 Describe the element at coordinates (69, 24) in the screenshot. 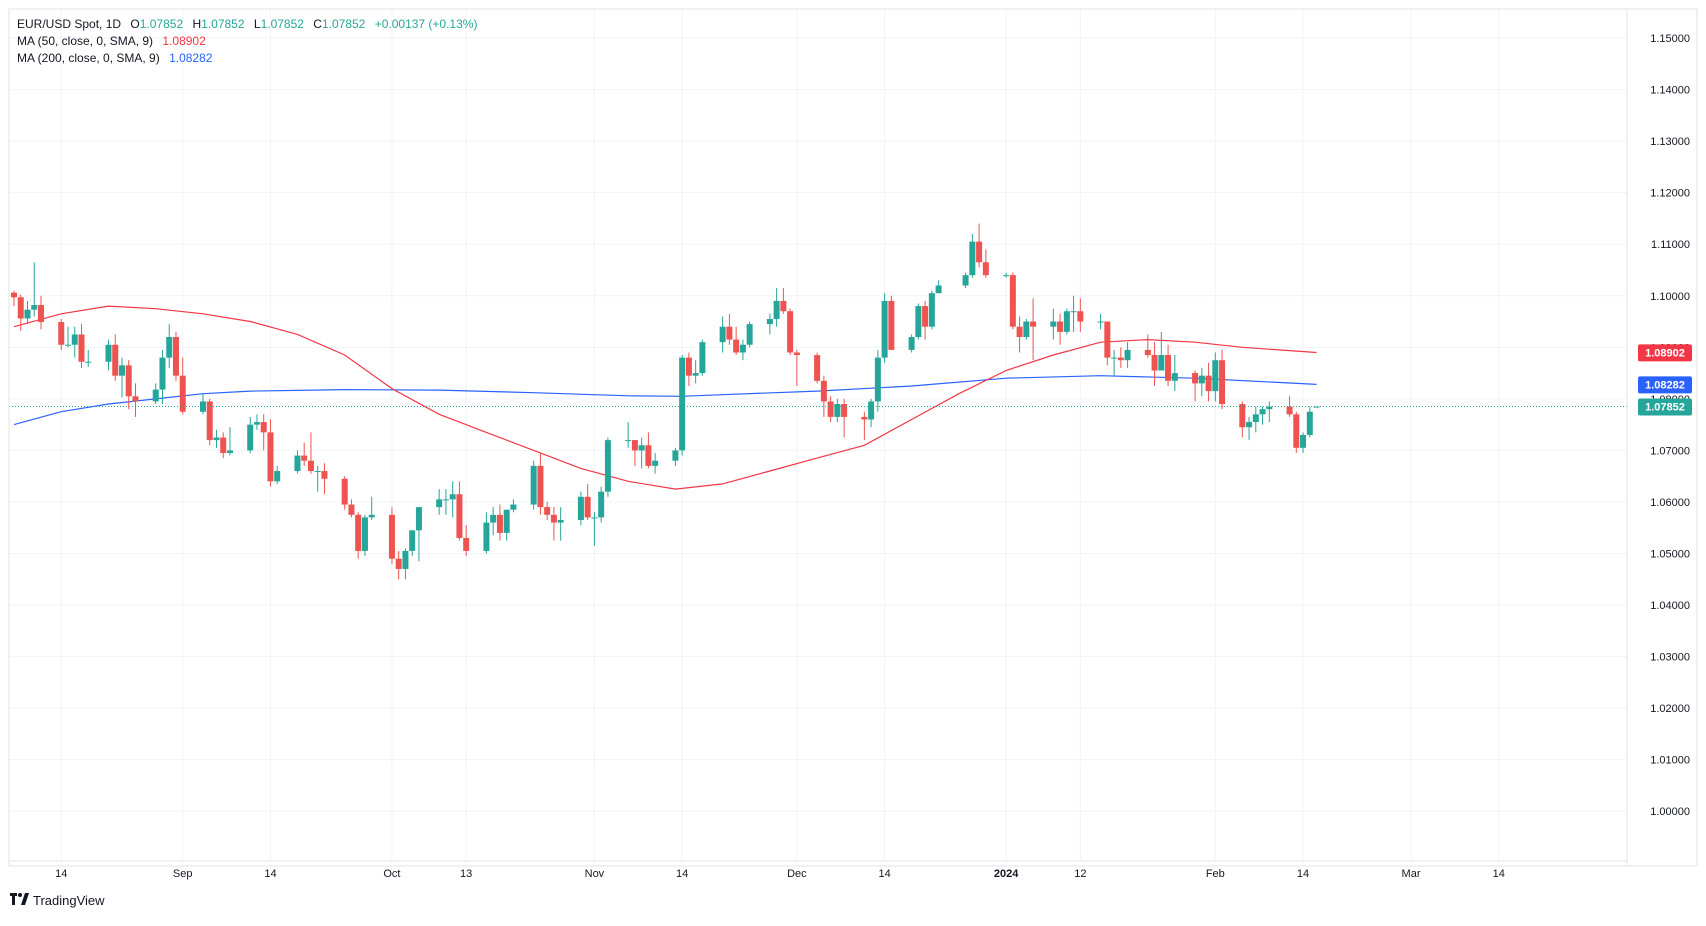

I see `legend-symbol: EUR/USD Spot, 1D` at that location.